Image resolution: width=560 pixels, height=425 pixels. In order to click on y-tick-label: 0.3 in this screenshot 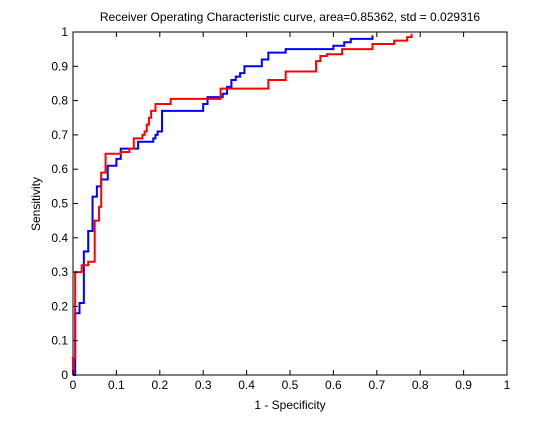, I will do `click(59, 272)`.